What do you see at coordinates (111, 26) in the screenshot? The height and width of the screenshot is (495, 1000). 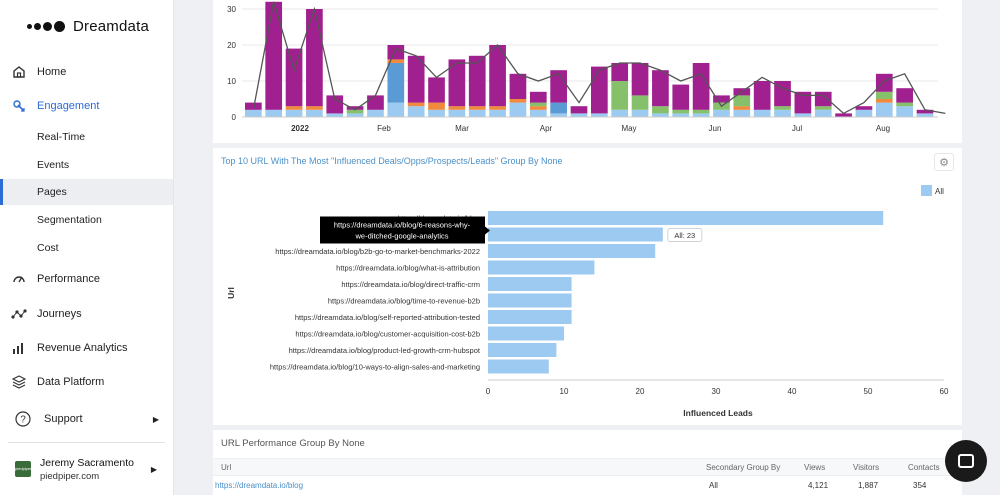 I see `app-name: Dreamdata` at bounding box center [111, 26].